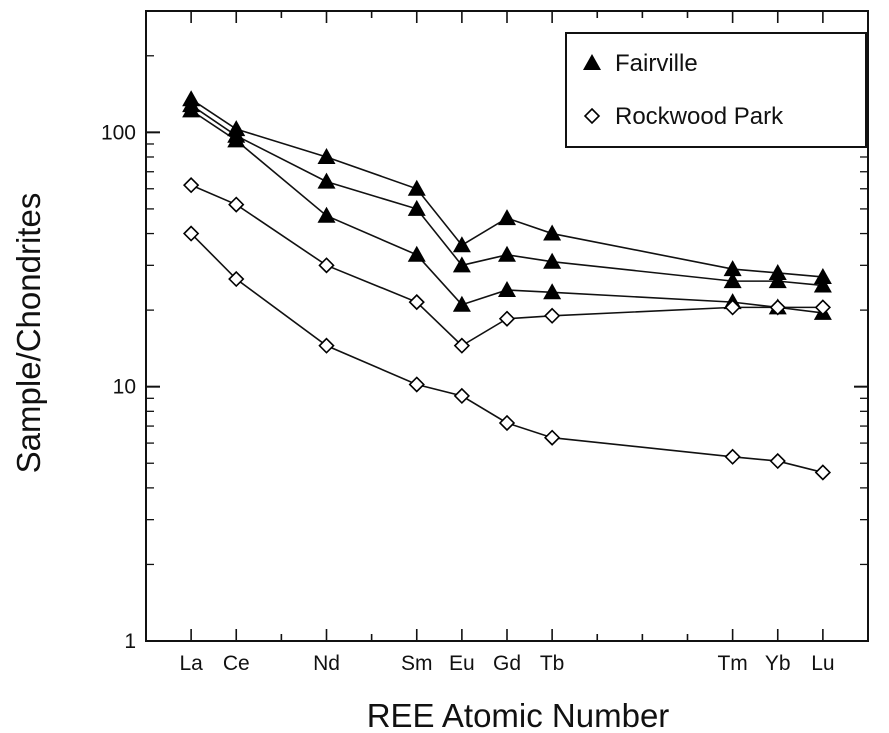  What do you see at coordinates (462, 663) in the screenshot?
I see `x-tick-label: Eu` at bounding box center [462, 663].